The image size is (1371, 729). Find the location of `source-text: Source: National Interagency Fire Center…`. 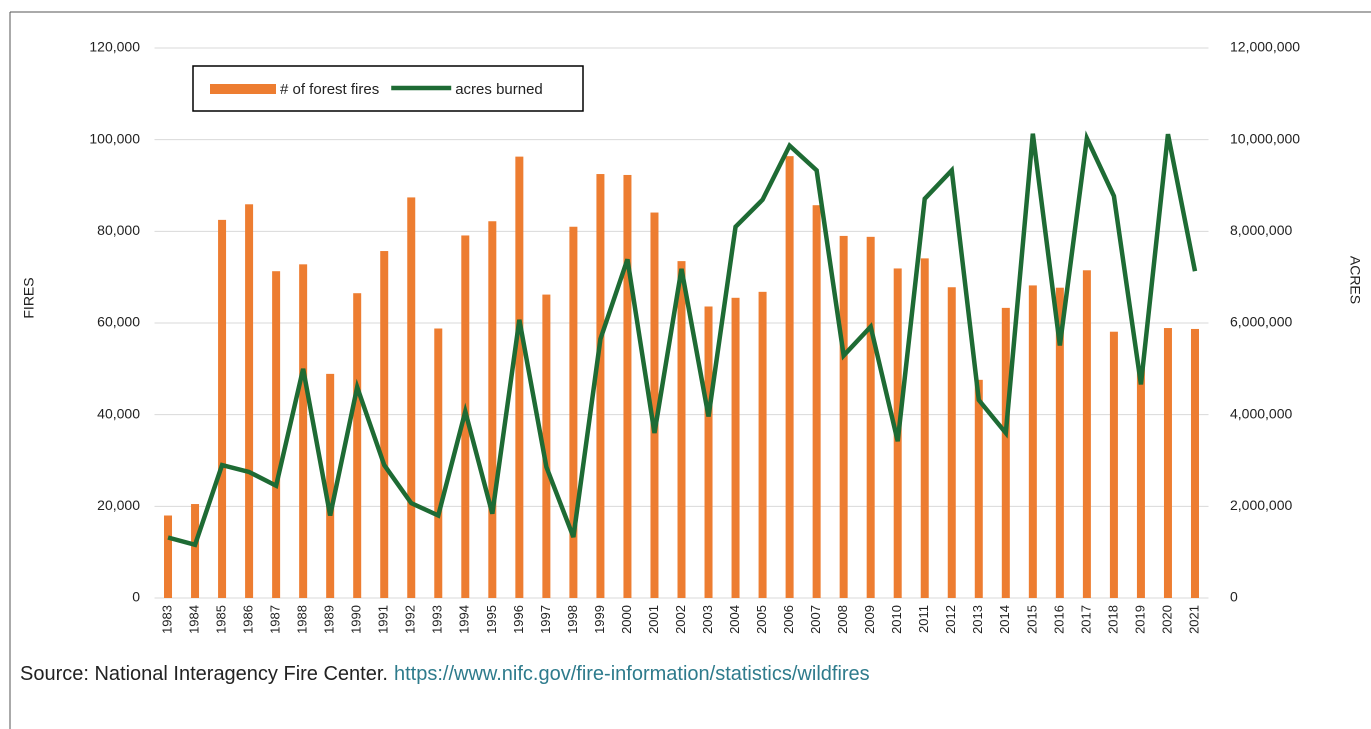

source-text: Source: National Interagency Fire Center… is located at coordinates (204, 674).